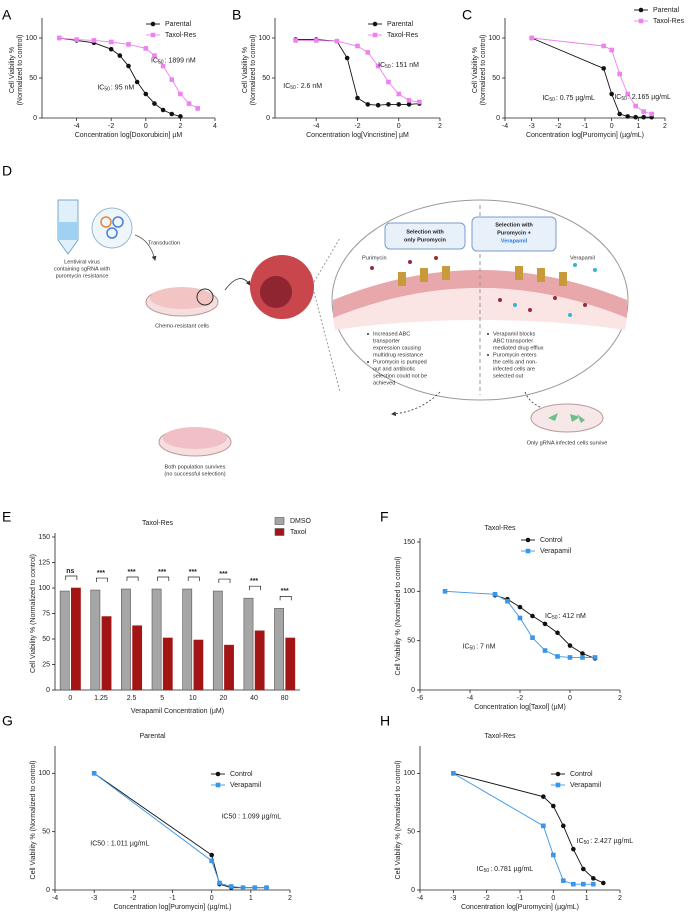  Describe the element at coordinates (112, 233) in the screenshot. I see `virus` at that location.